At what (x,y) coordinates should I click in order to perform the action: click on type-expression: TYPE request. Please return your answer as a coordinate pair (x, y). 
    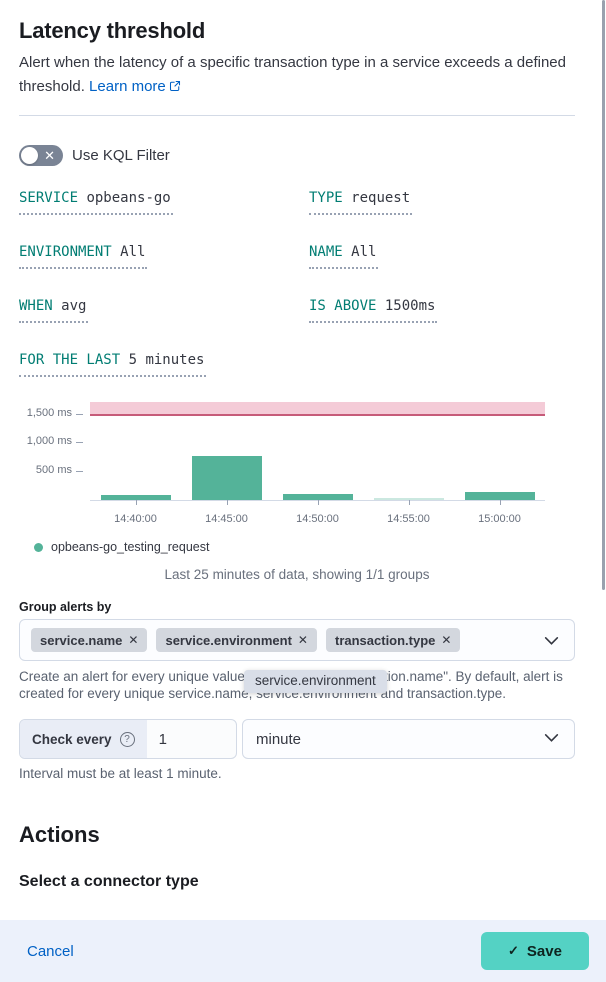
    Looking at the image, I should click on (442, 202).